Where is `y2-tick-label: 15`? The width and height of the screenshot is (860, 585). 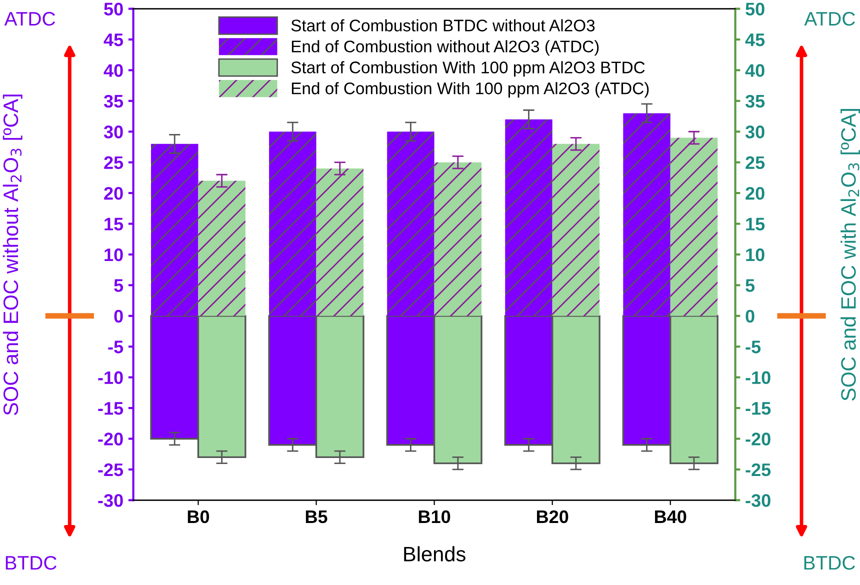
y2-tick-label: 15 is located at coordinates (755, 224).